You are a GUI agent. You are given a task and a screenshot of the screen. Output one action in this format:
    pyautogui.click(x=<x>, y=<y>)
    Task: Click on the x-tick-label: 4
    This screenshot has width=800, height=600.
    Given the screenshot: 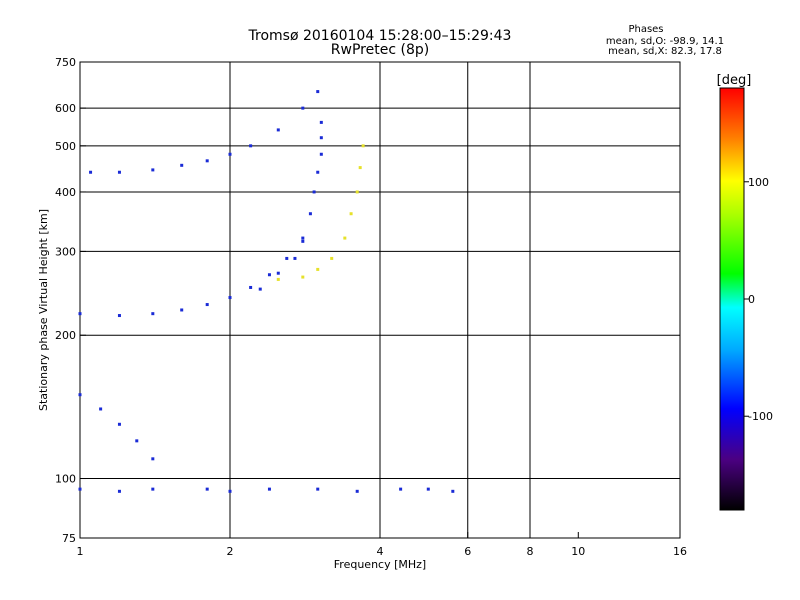 What is the action you would take?
    pyautogui.click(x=380, y=551)
    